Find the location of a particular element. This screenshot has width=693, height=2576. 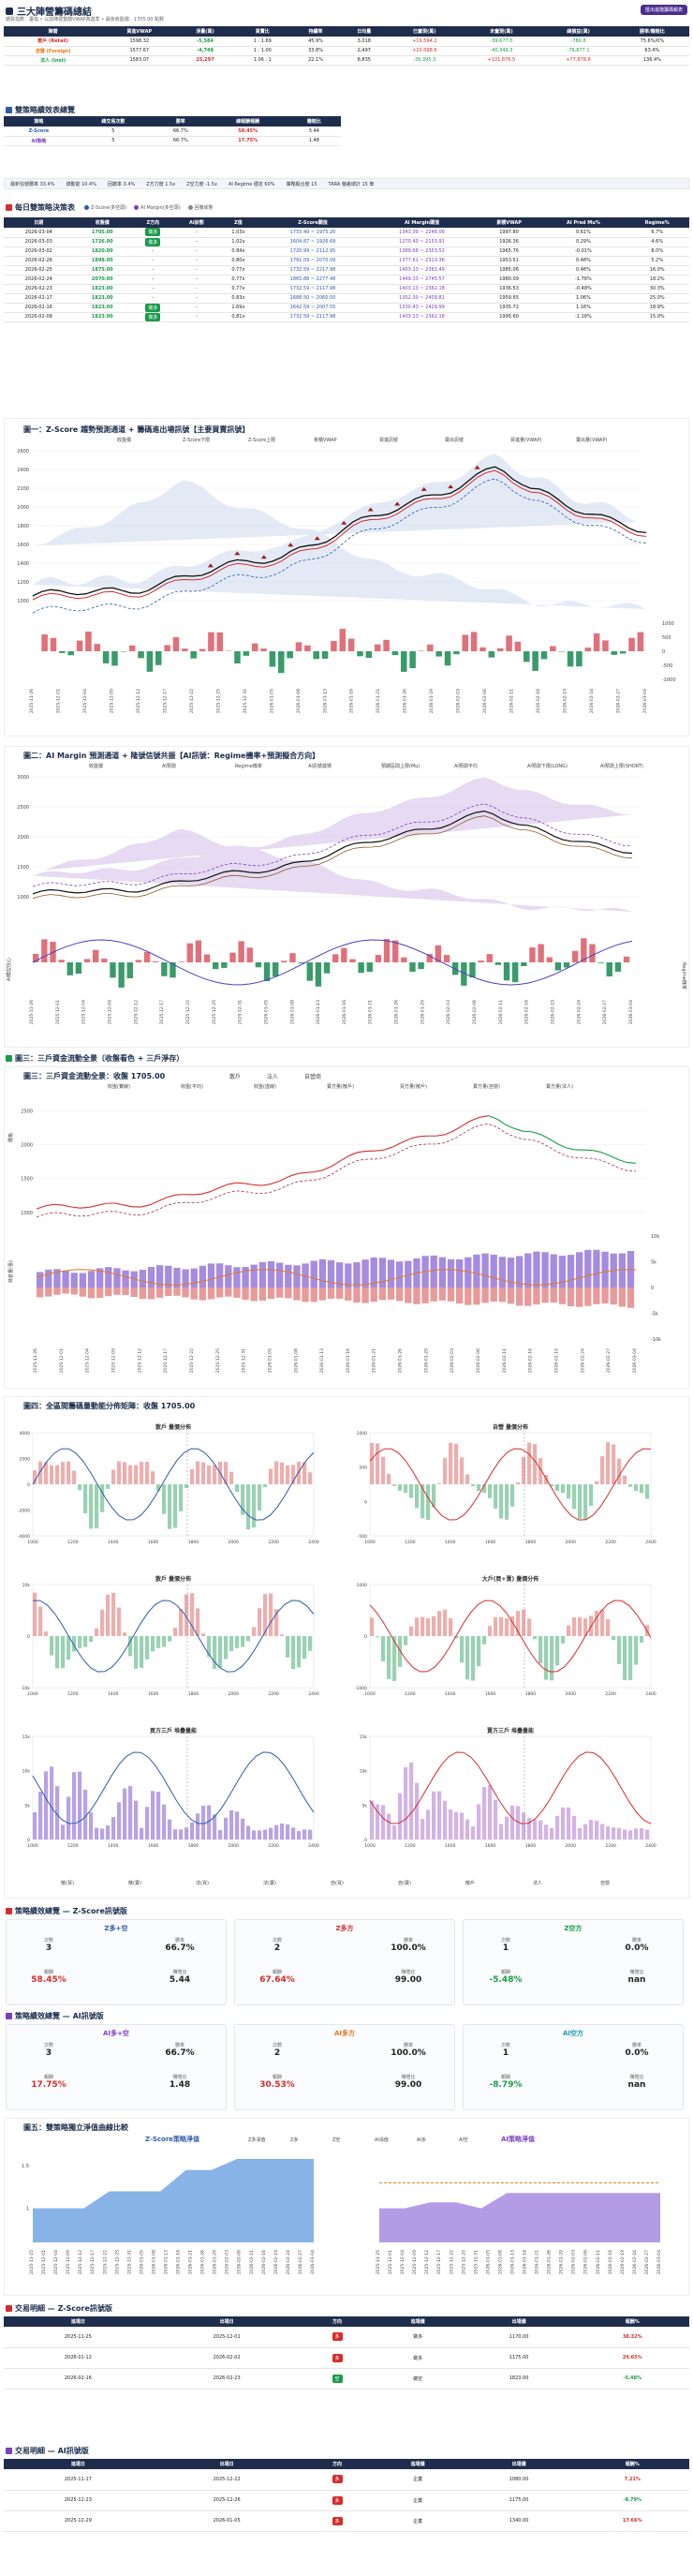

summary-cell: 2,497 is located at coordinates (364, 51).